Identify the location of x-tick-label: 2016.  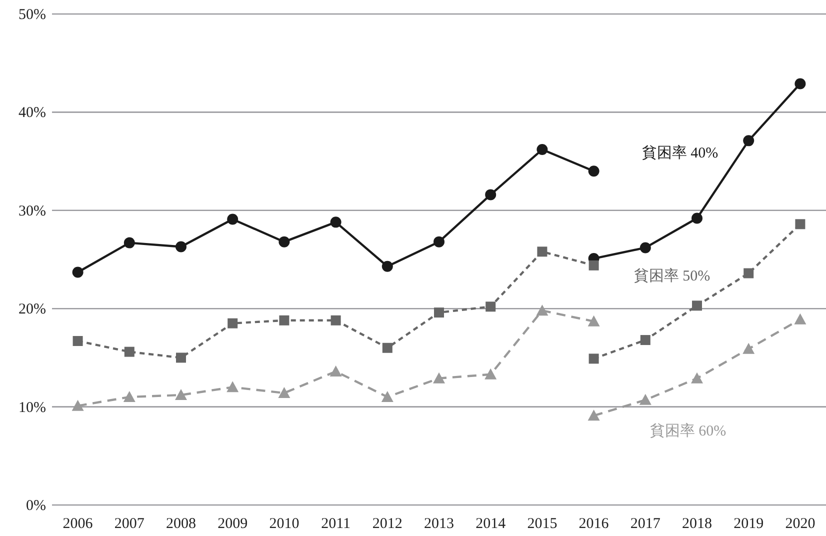
(594, 524).